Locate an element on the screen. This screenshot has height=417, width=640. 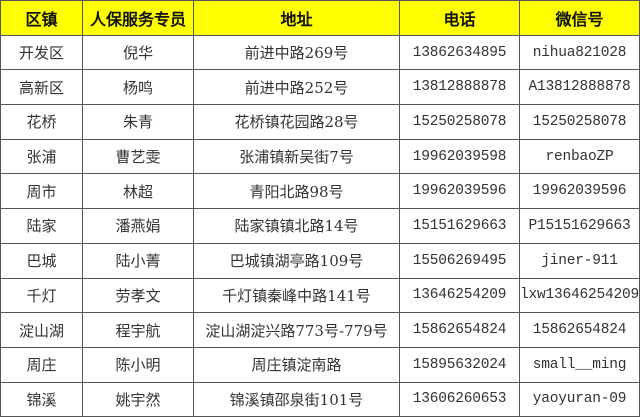
district-cell: 张浦 is located at coordinates (41, 156).